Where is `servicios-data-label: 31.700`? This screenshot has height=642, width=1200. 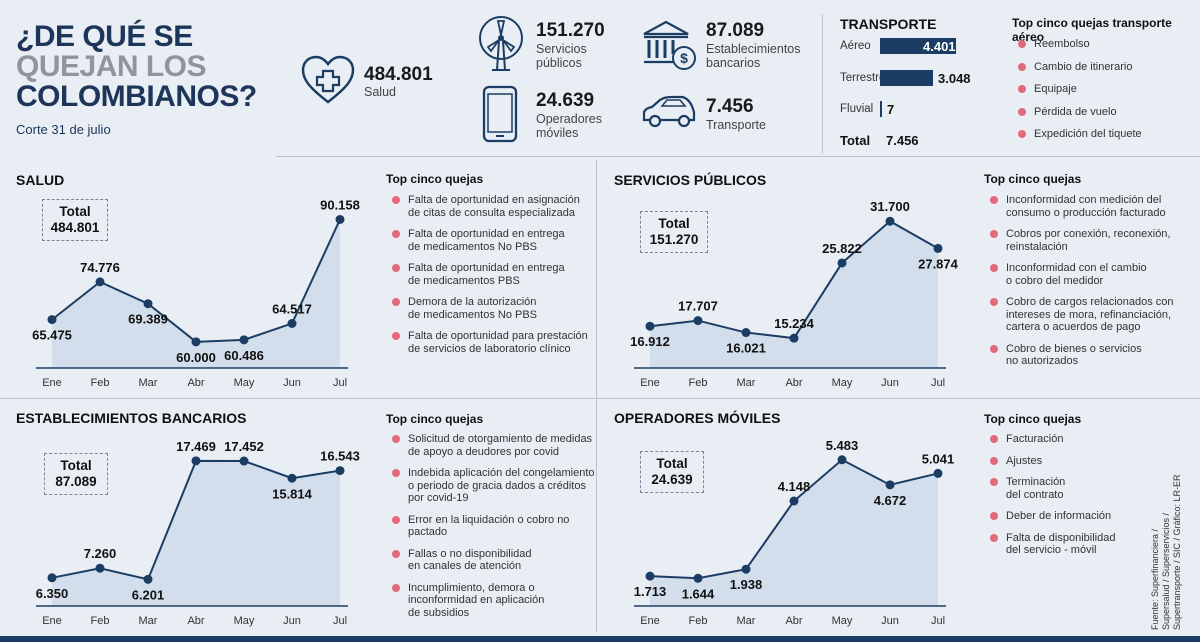 servicios-data-label: 31.700 is located at coordinates (890, 206).